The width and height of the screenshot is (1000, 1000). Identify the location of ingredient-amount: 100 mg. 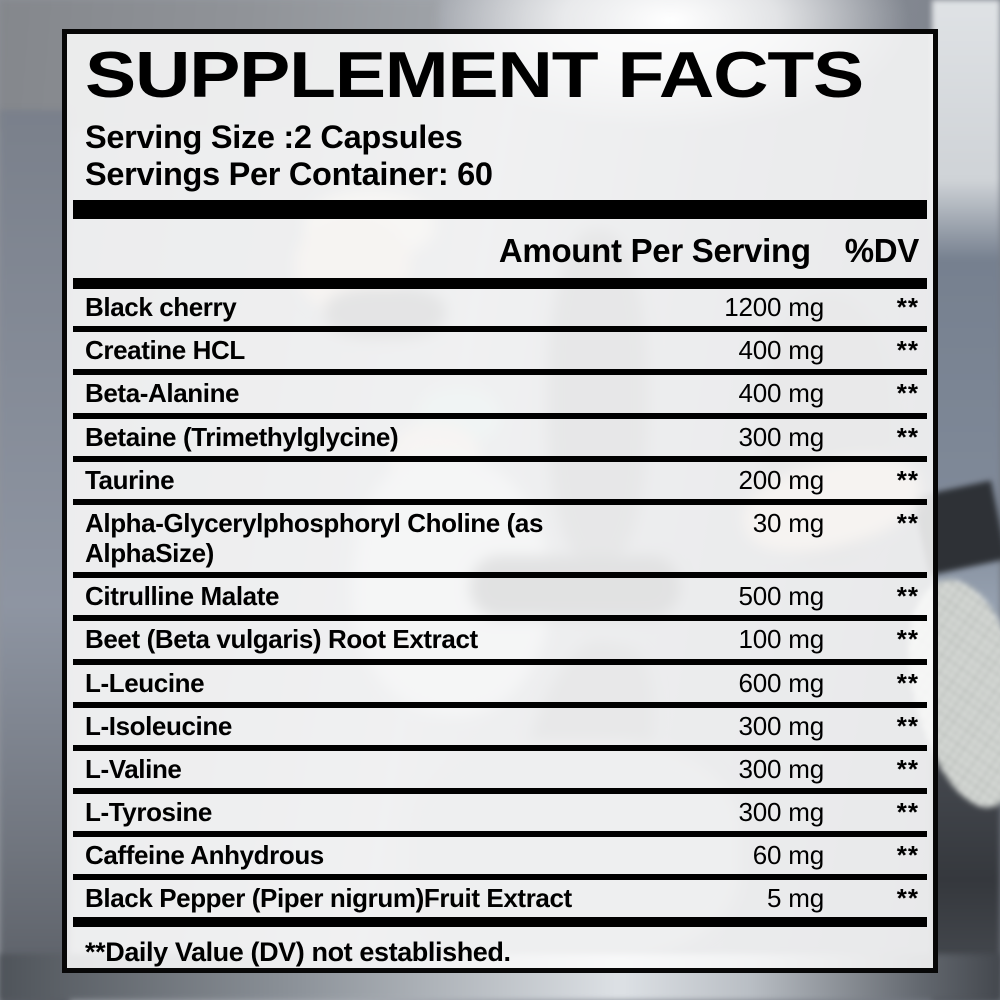
(781, 639).